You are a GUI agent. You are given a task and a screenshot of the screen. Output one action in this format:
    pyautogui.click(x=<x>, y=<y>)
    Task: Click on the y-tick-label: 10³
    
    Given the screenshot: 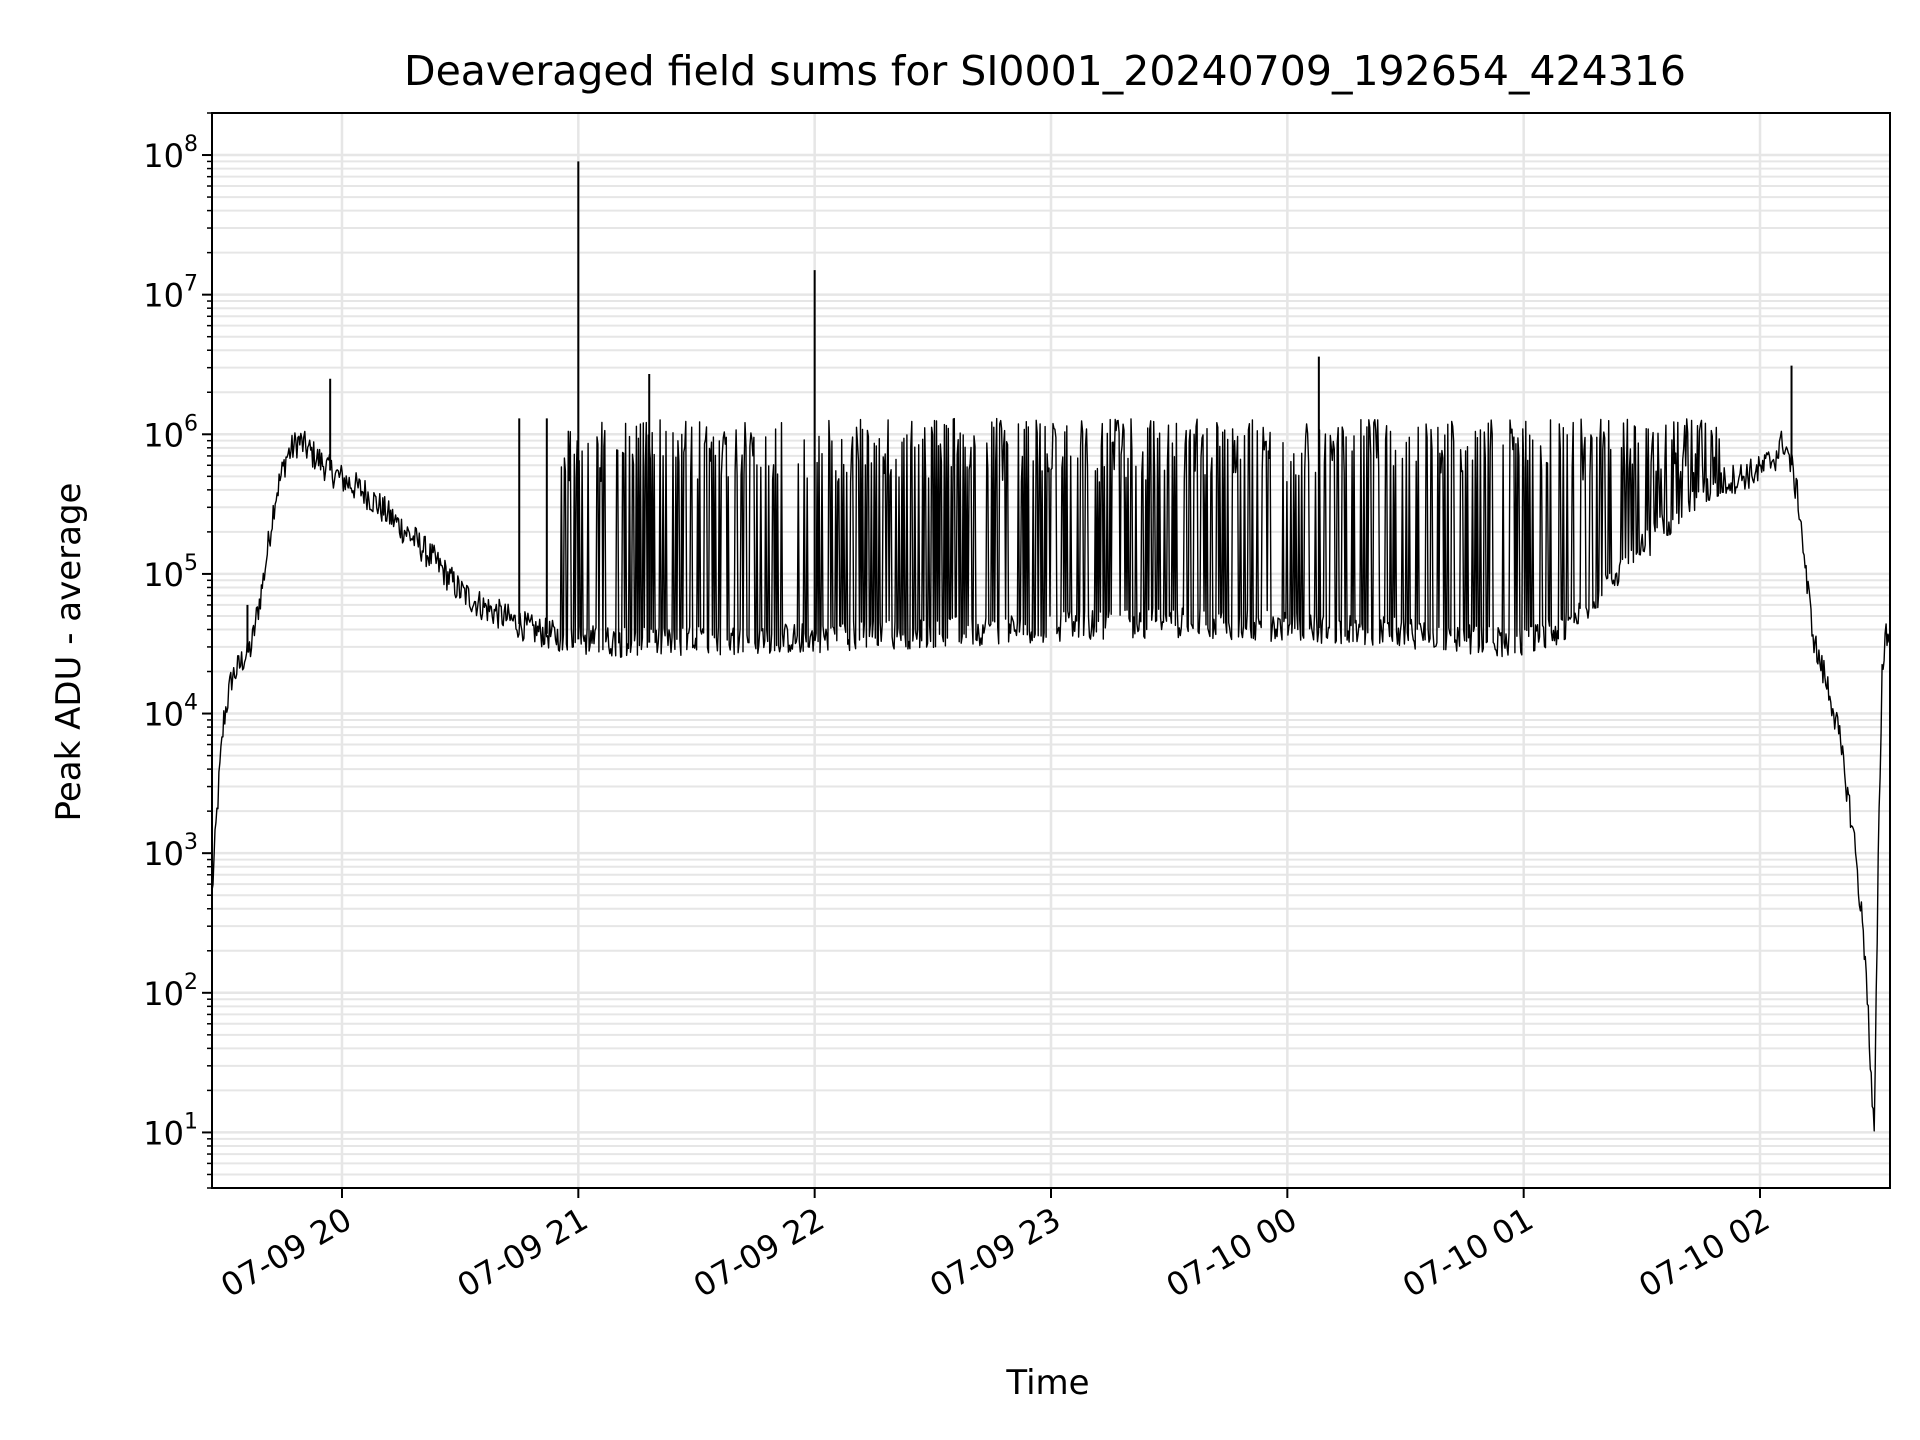 What is the action you would take?
    pyautogui.click(x=170, y=851)
    